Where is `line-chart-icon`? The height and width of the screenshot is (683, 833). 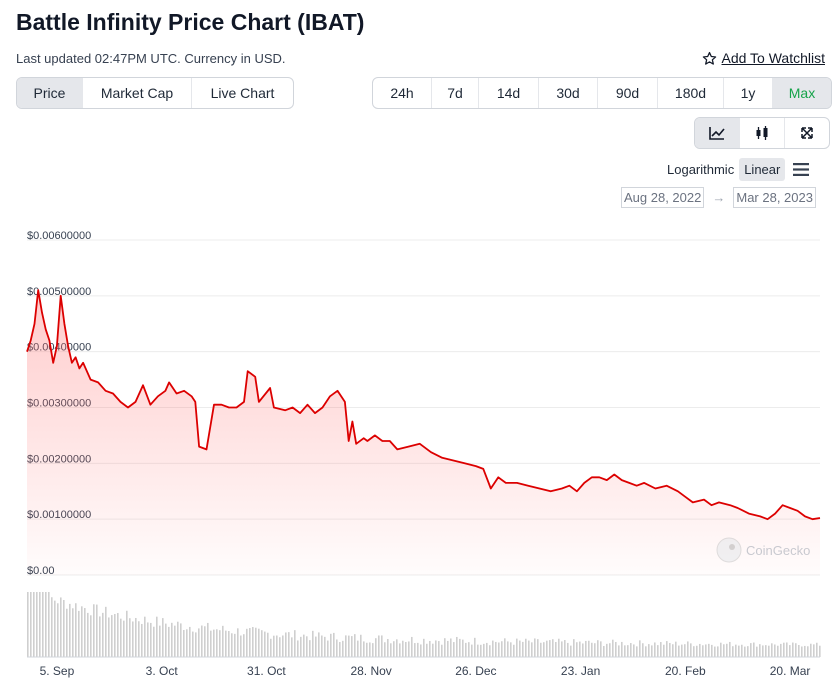 line-chart-icon is located at coordinates (717, 133).